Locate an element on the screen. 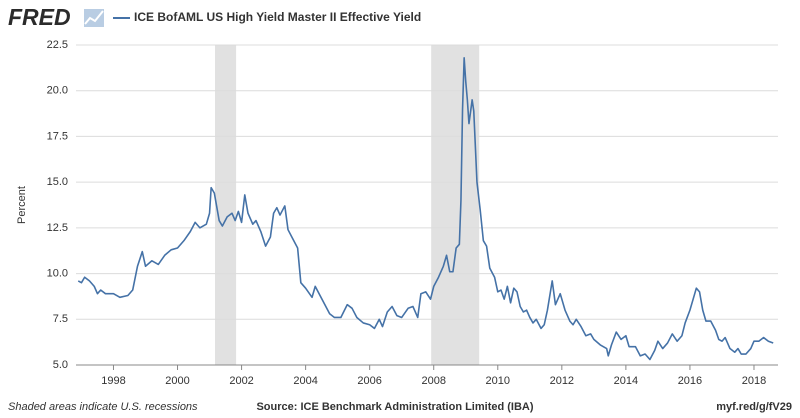  x-tick-label: 2012 is located at coordinates (562, 381).